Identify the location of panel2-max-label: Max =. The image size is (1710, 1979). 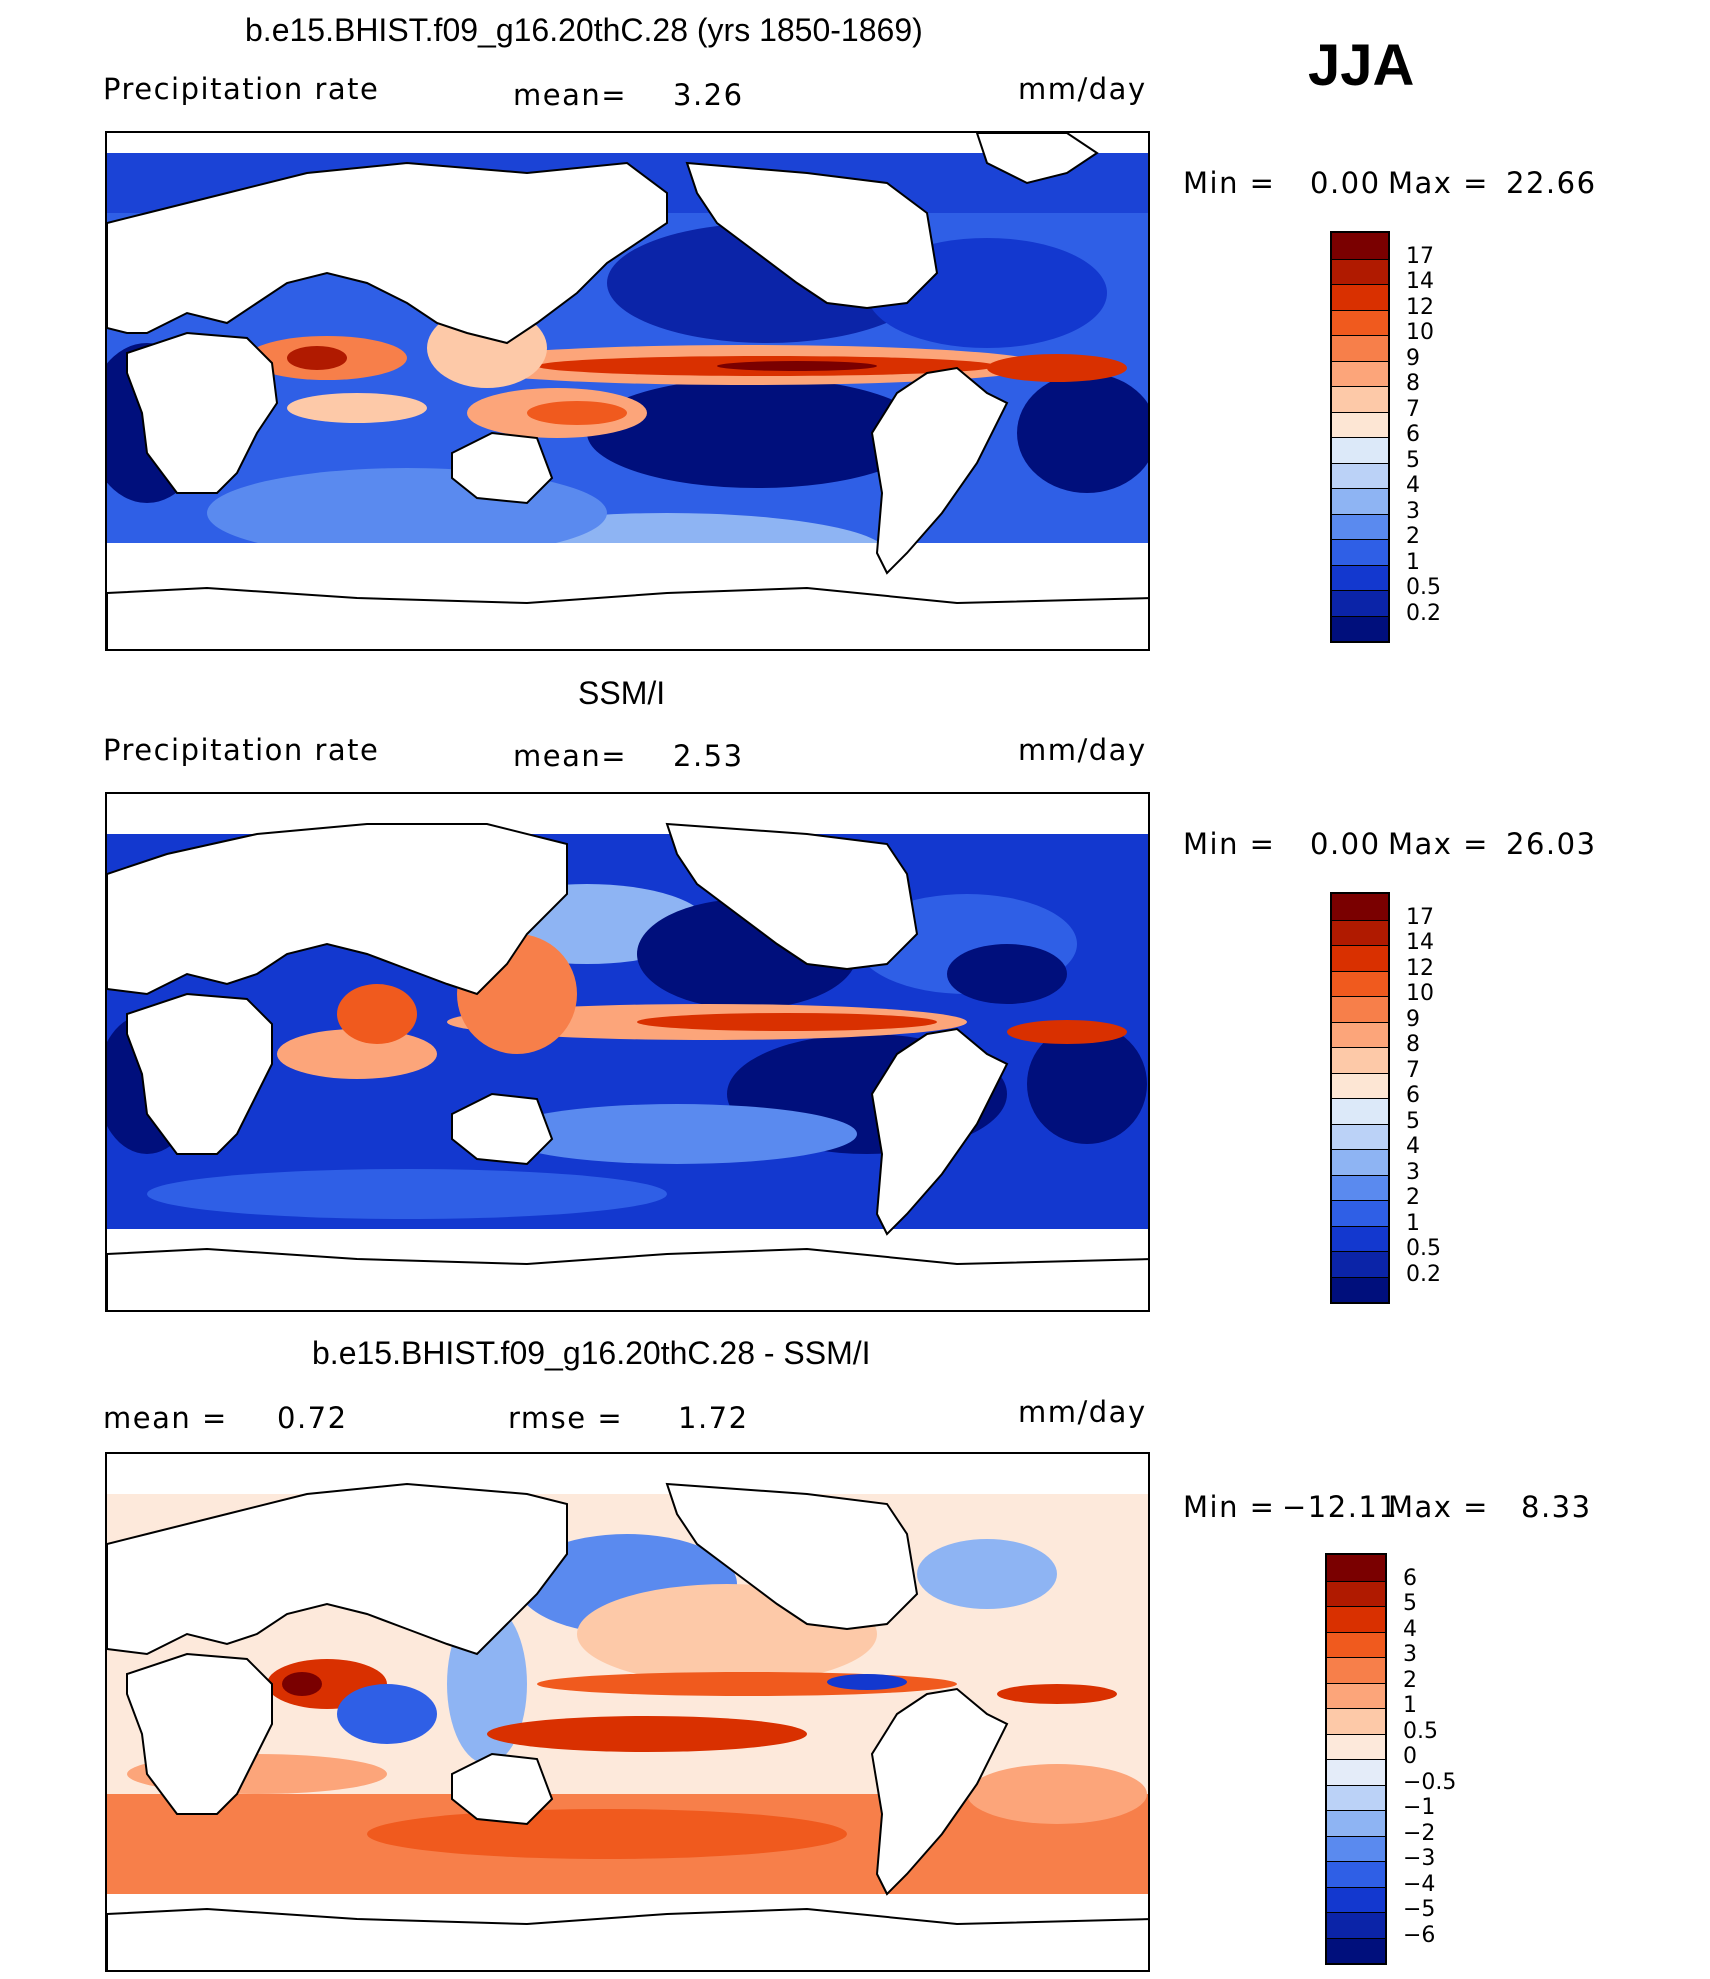
(1438, 844).